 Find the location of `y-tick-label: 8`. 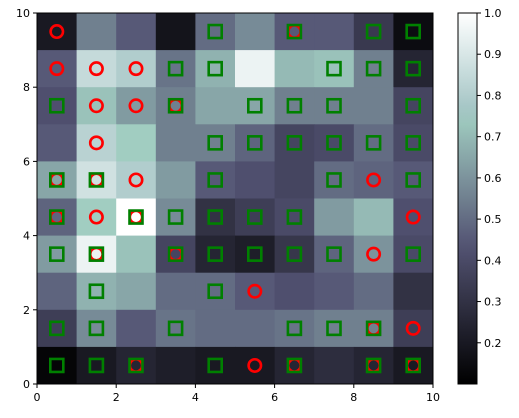

y-tick-label: 8 is located at coordinates (26, 87).